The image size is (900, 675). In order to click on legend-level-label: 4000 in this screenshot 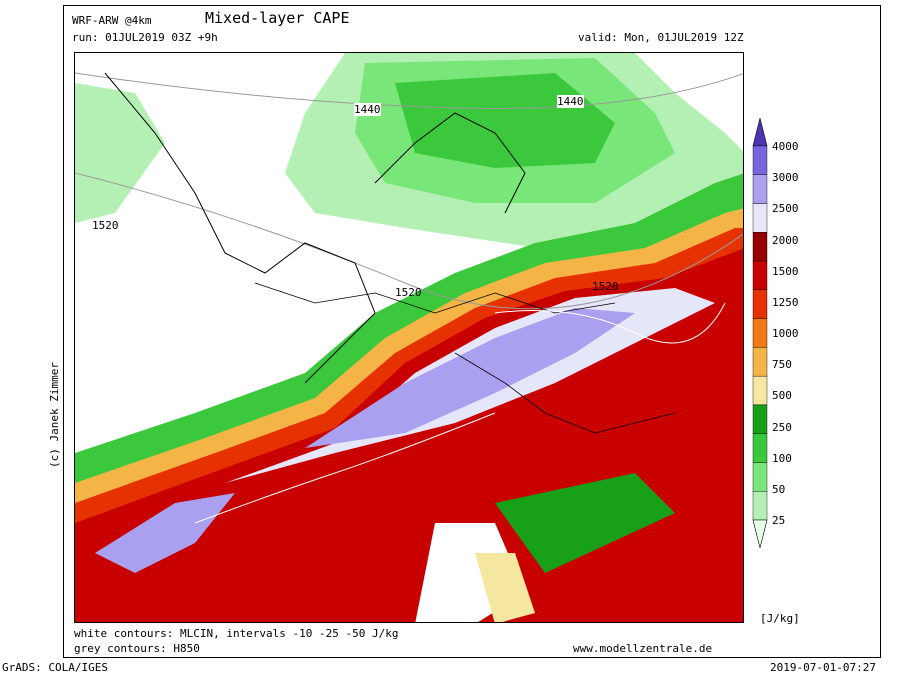, I will do `click(785, 146)`.